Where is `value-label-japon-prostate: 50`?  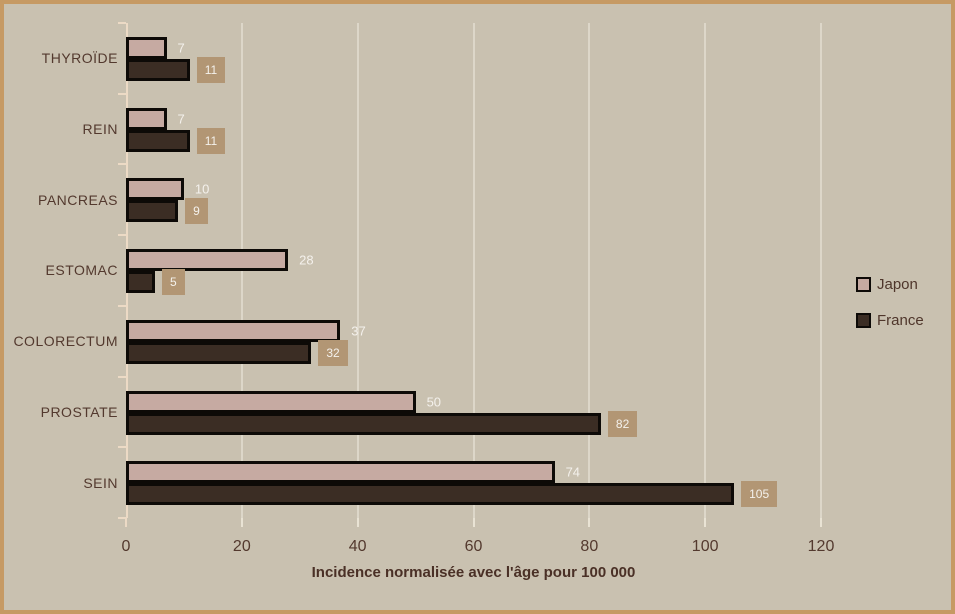
value-label-japon-prostate: 50 is located at coordinates (434, 402).